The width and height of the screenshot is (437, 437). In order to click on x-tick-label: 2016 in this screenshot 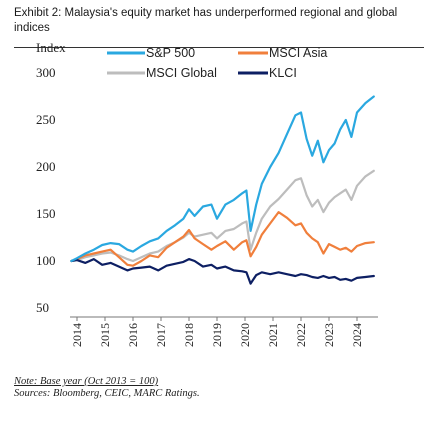, I will do `click(133, 335)`.